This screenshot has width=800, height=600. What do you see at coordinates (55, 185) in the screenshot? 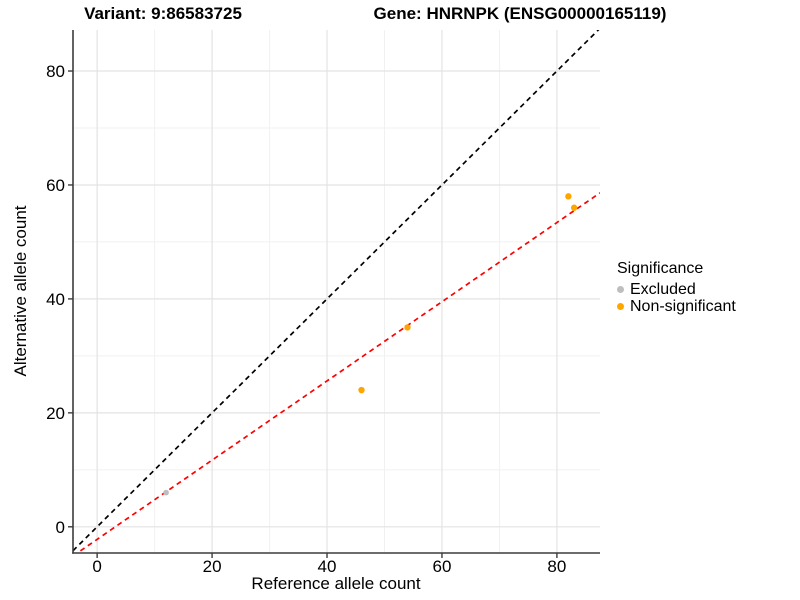
I see `y-tick-label: 60` at bounding box center [55, 185].